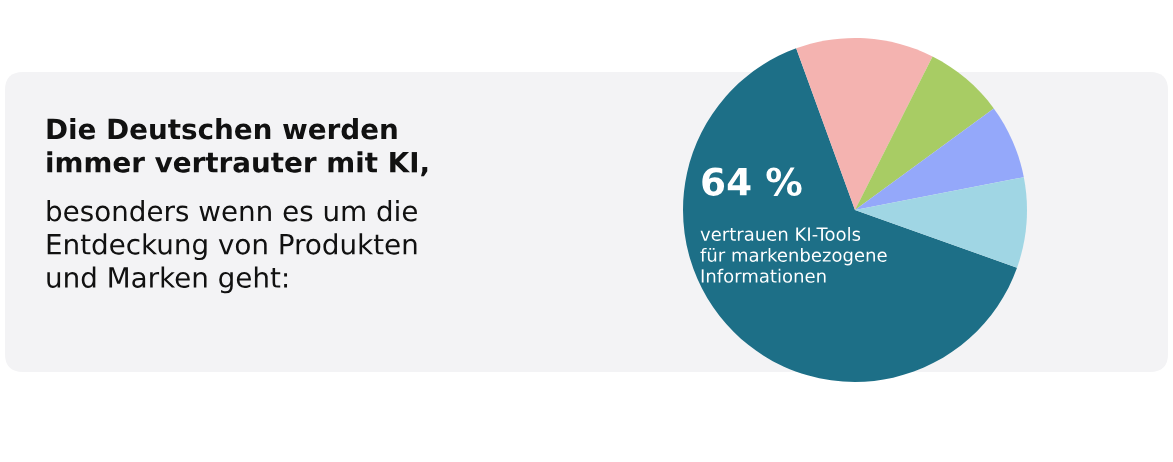 This screenshot has height=462, width=1173. I want to click on text: vertrauen KI-Tools für markenbezogene Informationen, so click(793, 255).